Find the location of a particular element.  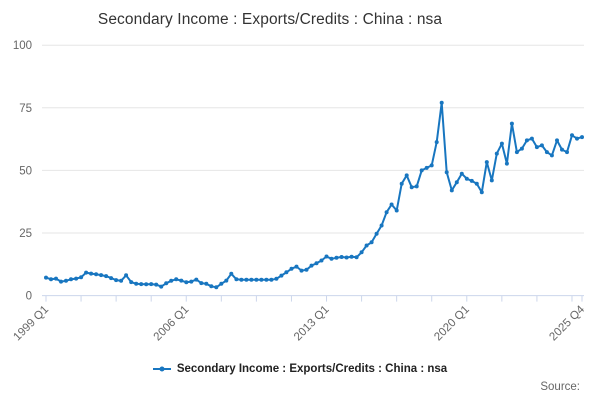

svg-text: 2020 Q1 is located at coordinates (452, 324).